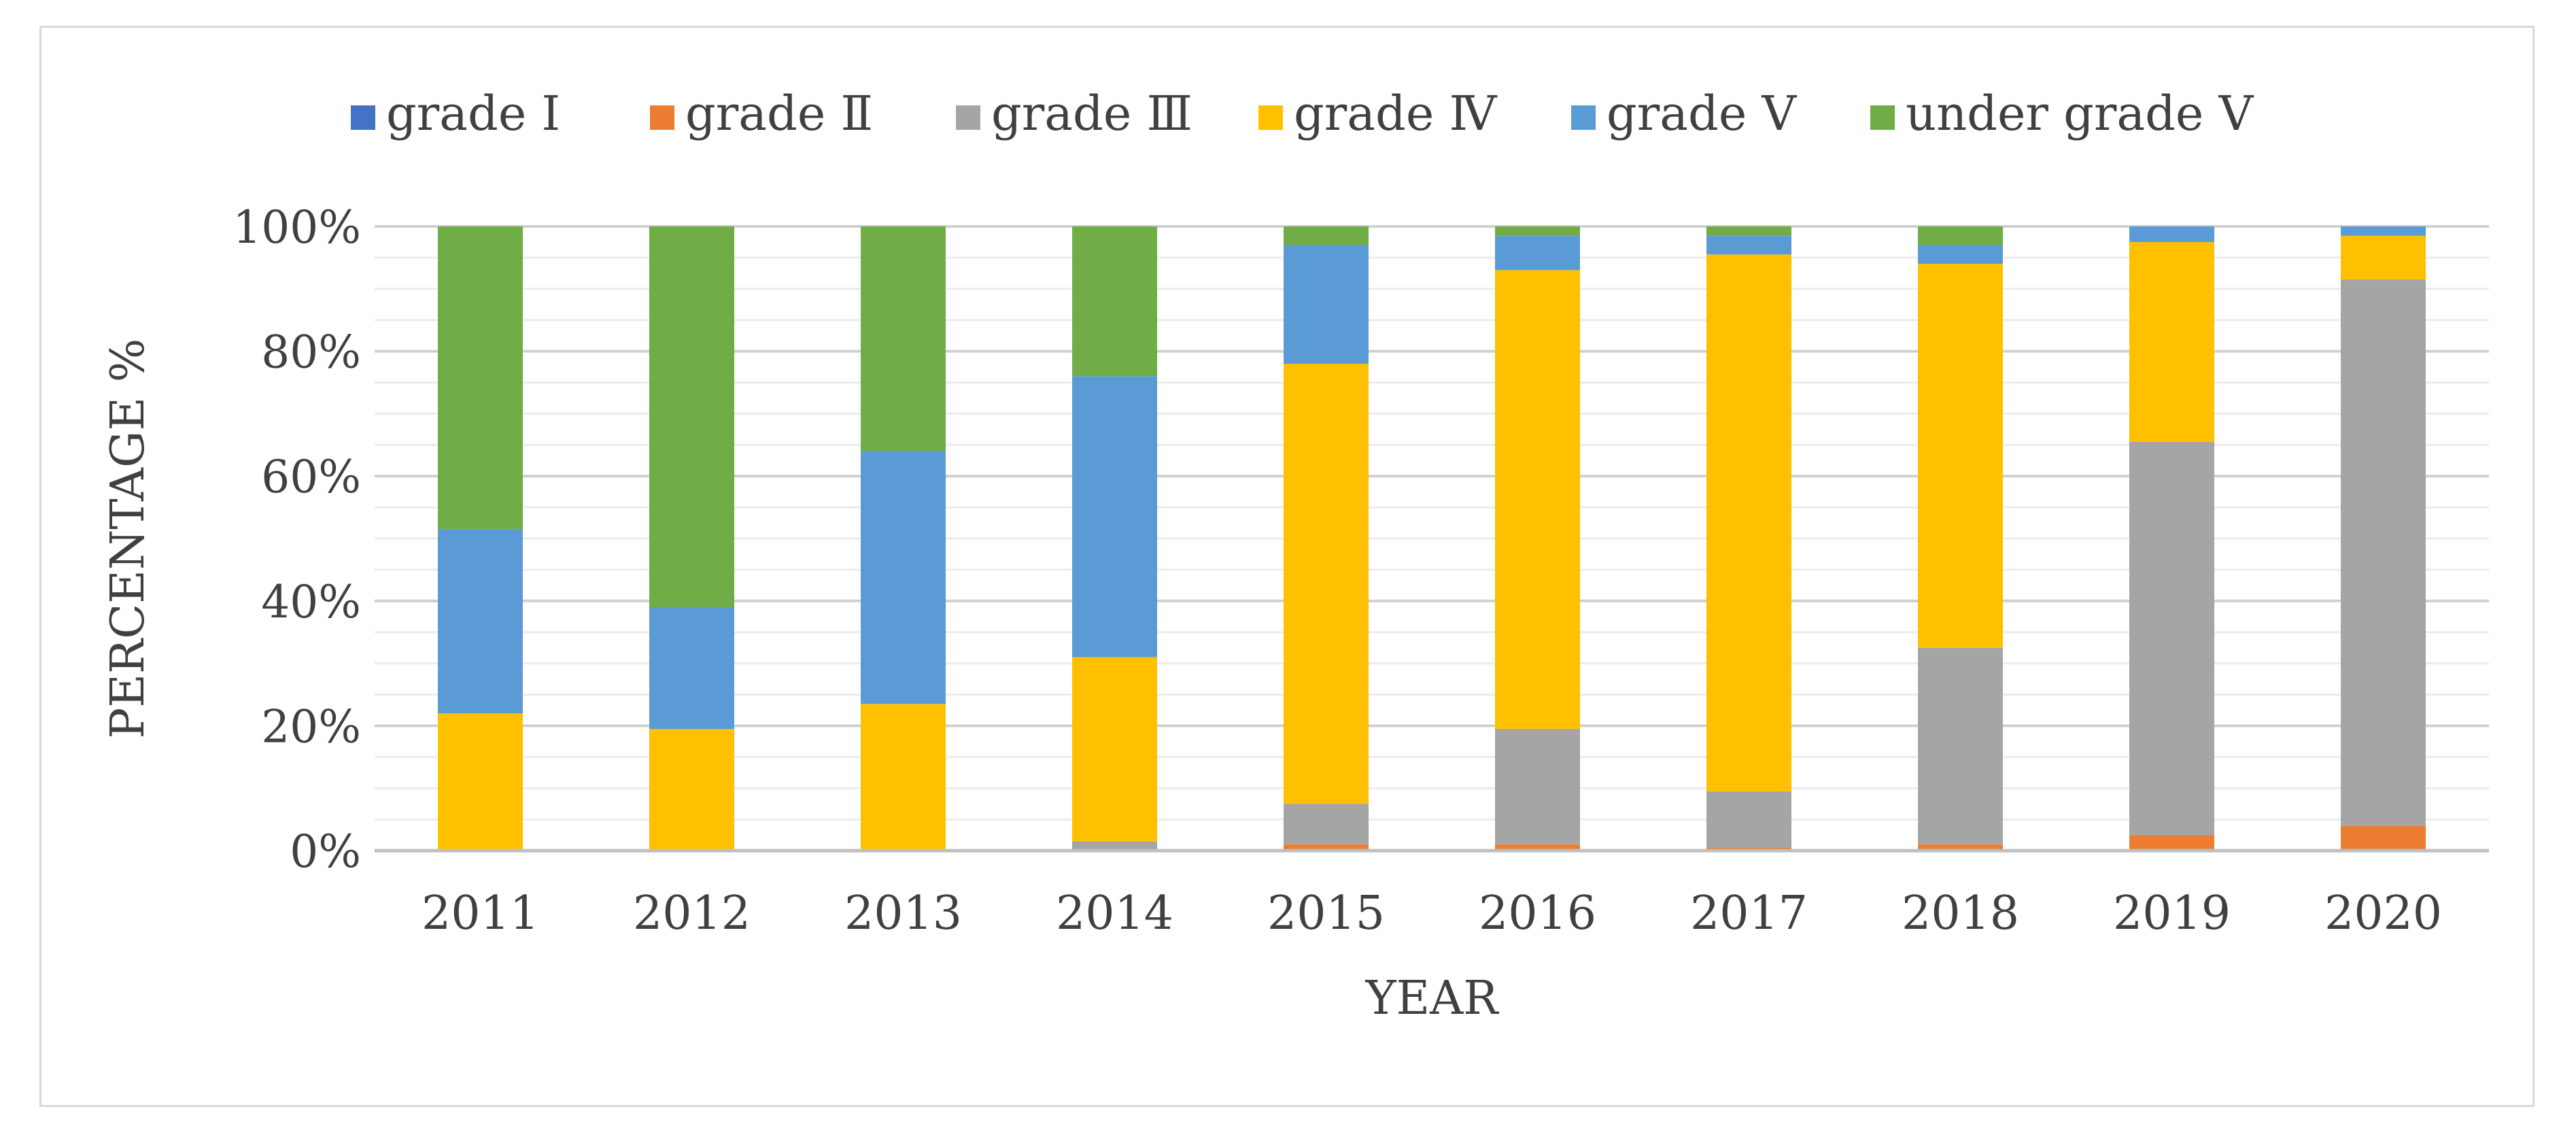  Describe the element at coordinates (1960, 456) in the screenshot. I see `bar-segment-grade-ⅳ-2018` at that location.